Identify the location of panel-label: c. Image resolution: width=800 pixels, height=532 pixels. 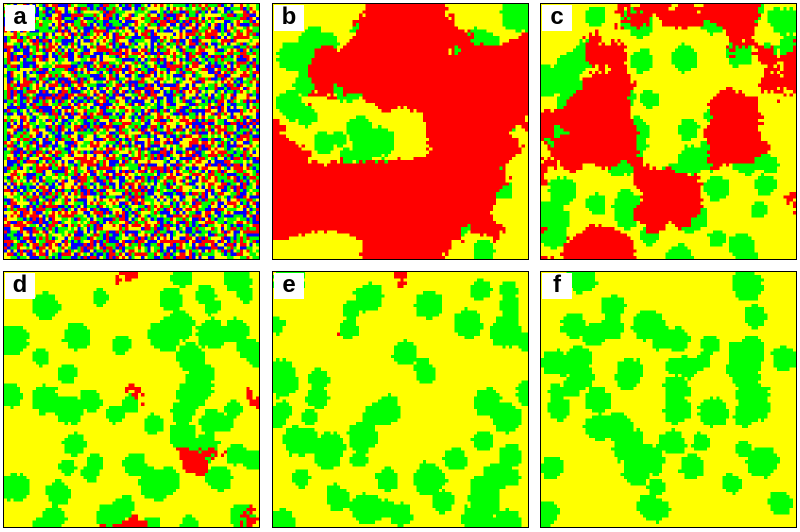
(557, 18).